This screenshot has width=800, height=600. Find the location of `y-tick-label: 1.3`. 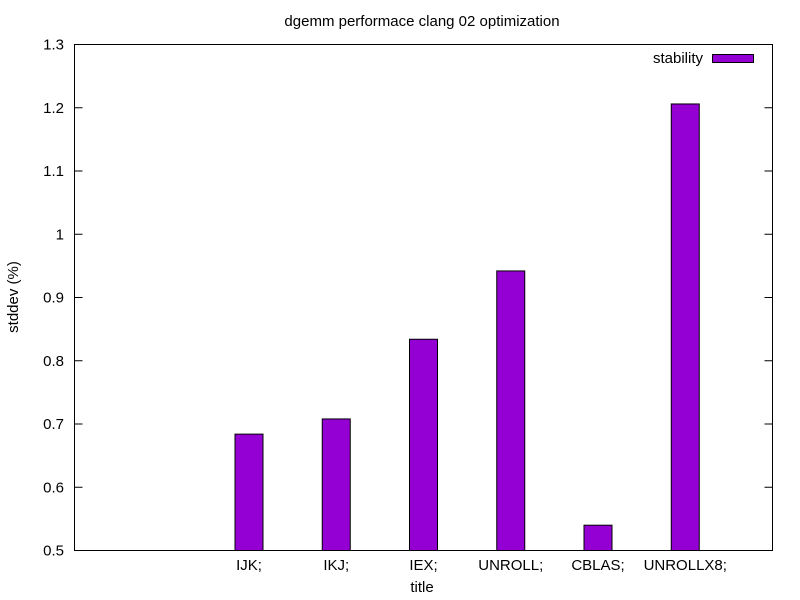

y-tick-label: 1.3 is located at coordinates (53, 45).